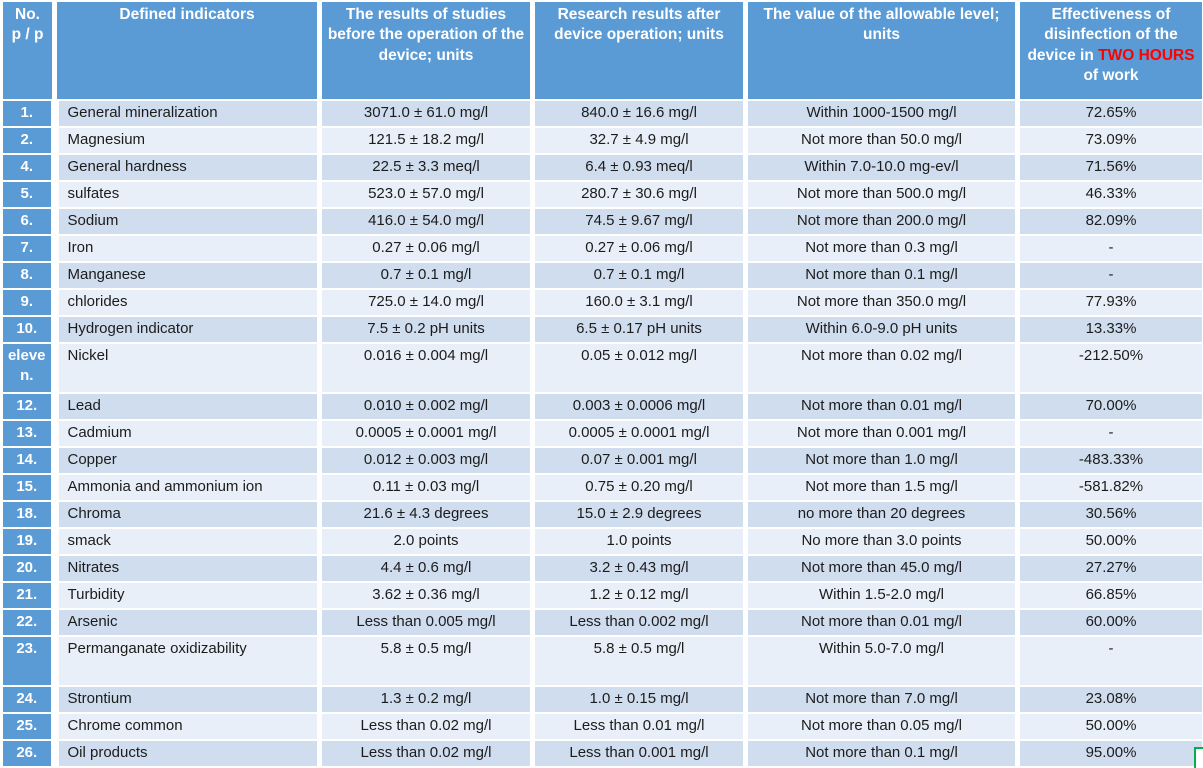 The image size is (1203, 768). Describe the element at coordinates (881, 661) in the screenshot. I see `allowable-value-cell: Within 5.0-7.0 mg/l` at that location.